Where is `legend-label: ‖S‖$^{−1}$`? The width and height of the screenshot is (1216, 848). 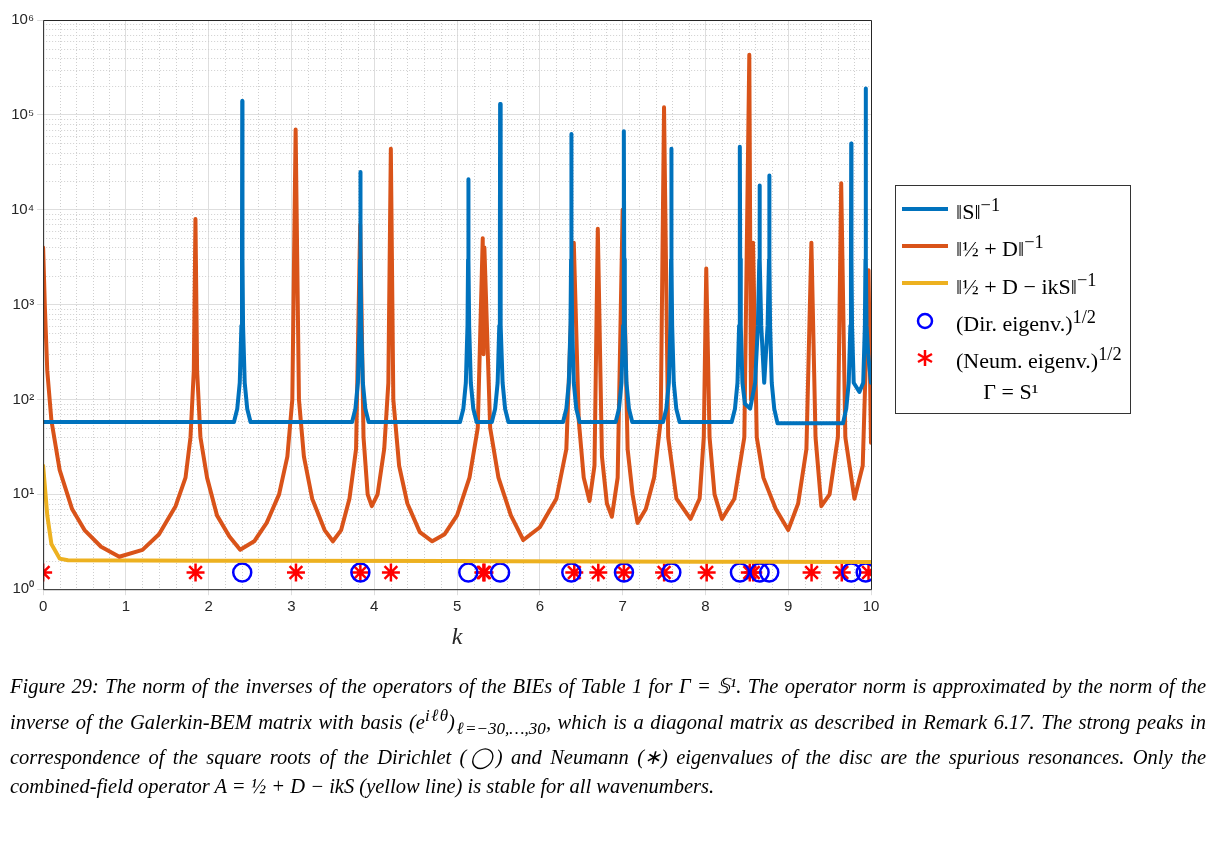
legend-label: ‖S‖$^{−1}$ is located at coordinates (978, 210).